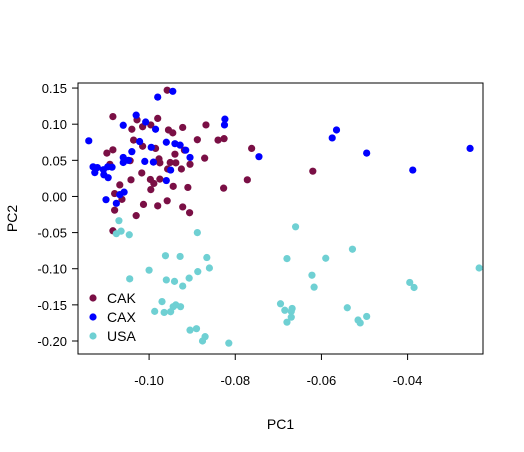 This screenshot has width=524, height=452. What do you see at coordinates (93, 336) in the screenshot?
I see `legend-marker` at bounding box center [93, 336].